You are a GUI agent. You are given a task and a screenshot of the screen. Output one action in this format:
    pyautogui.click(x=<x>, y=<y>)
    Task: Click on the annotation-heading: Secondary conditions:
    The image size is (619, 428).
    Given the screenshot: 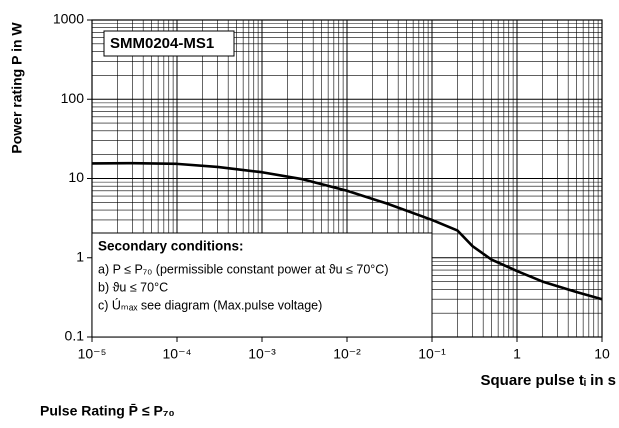 What is the action you would take?
    pyautogui.click(x=171, y=246)
    